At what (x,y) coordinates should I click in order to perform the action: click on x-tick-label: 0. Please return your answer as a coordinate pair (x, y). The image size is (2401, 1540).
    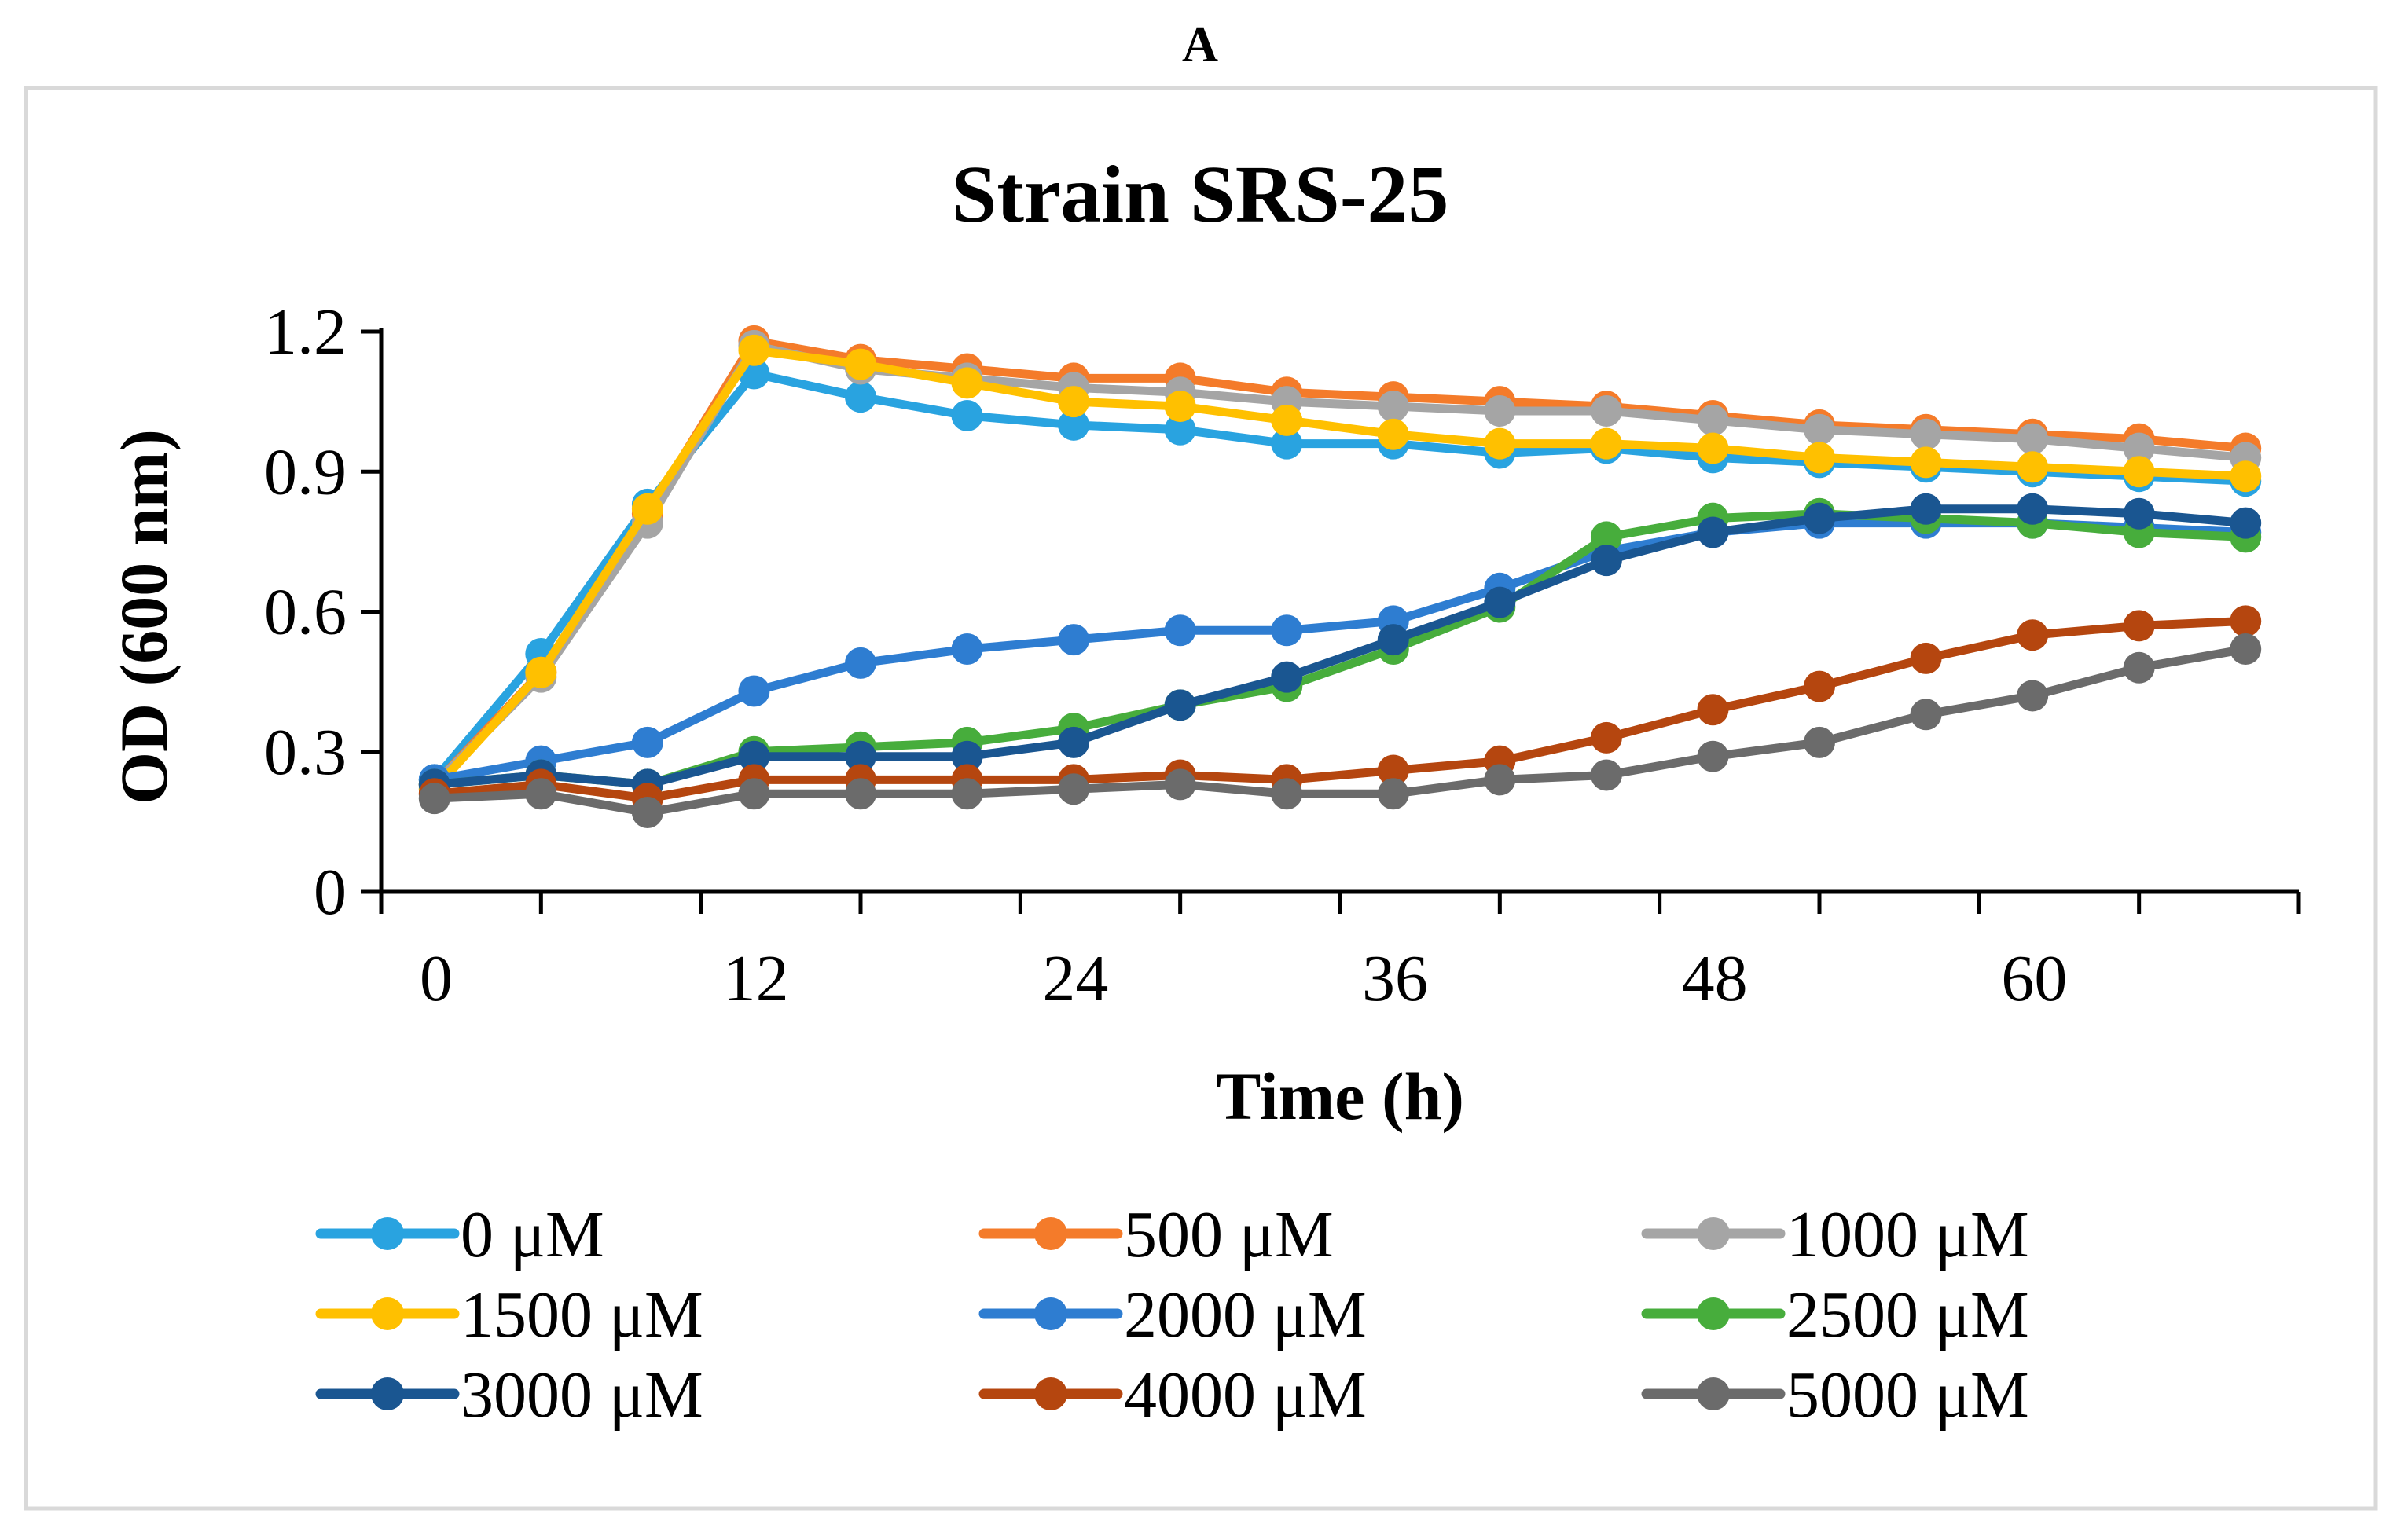
    Looking at the image, I should click on (437, 978).